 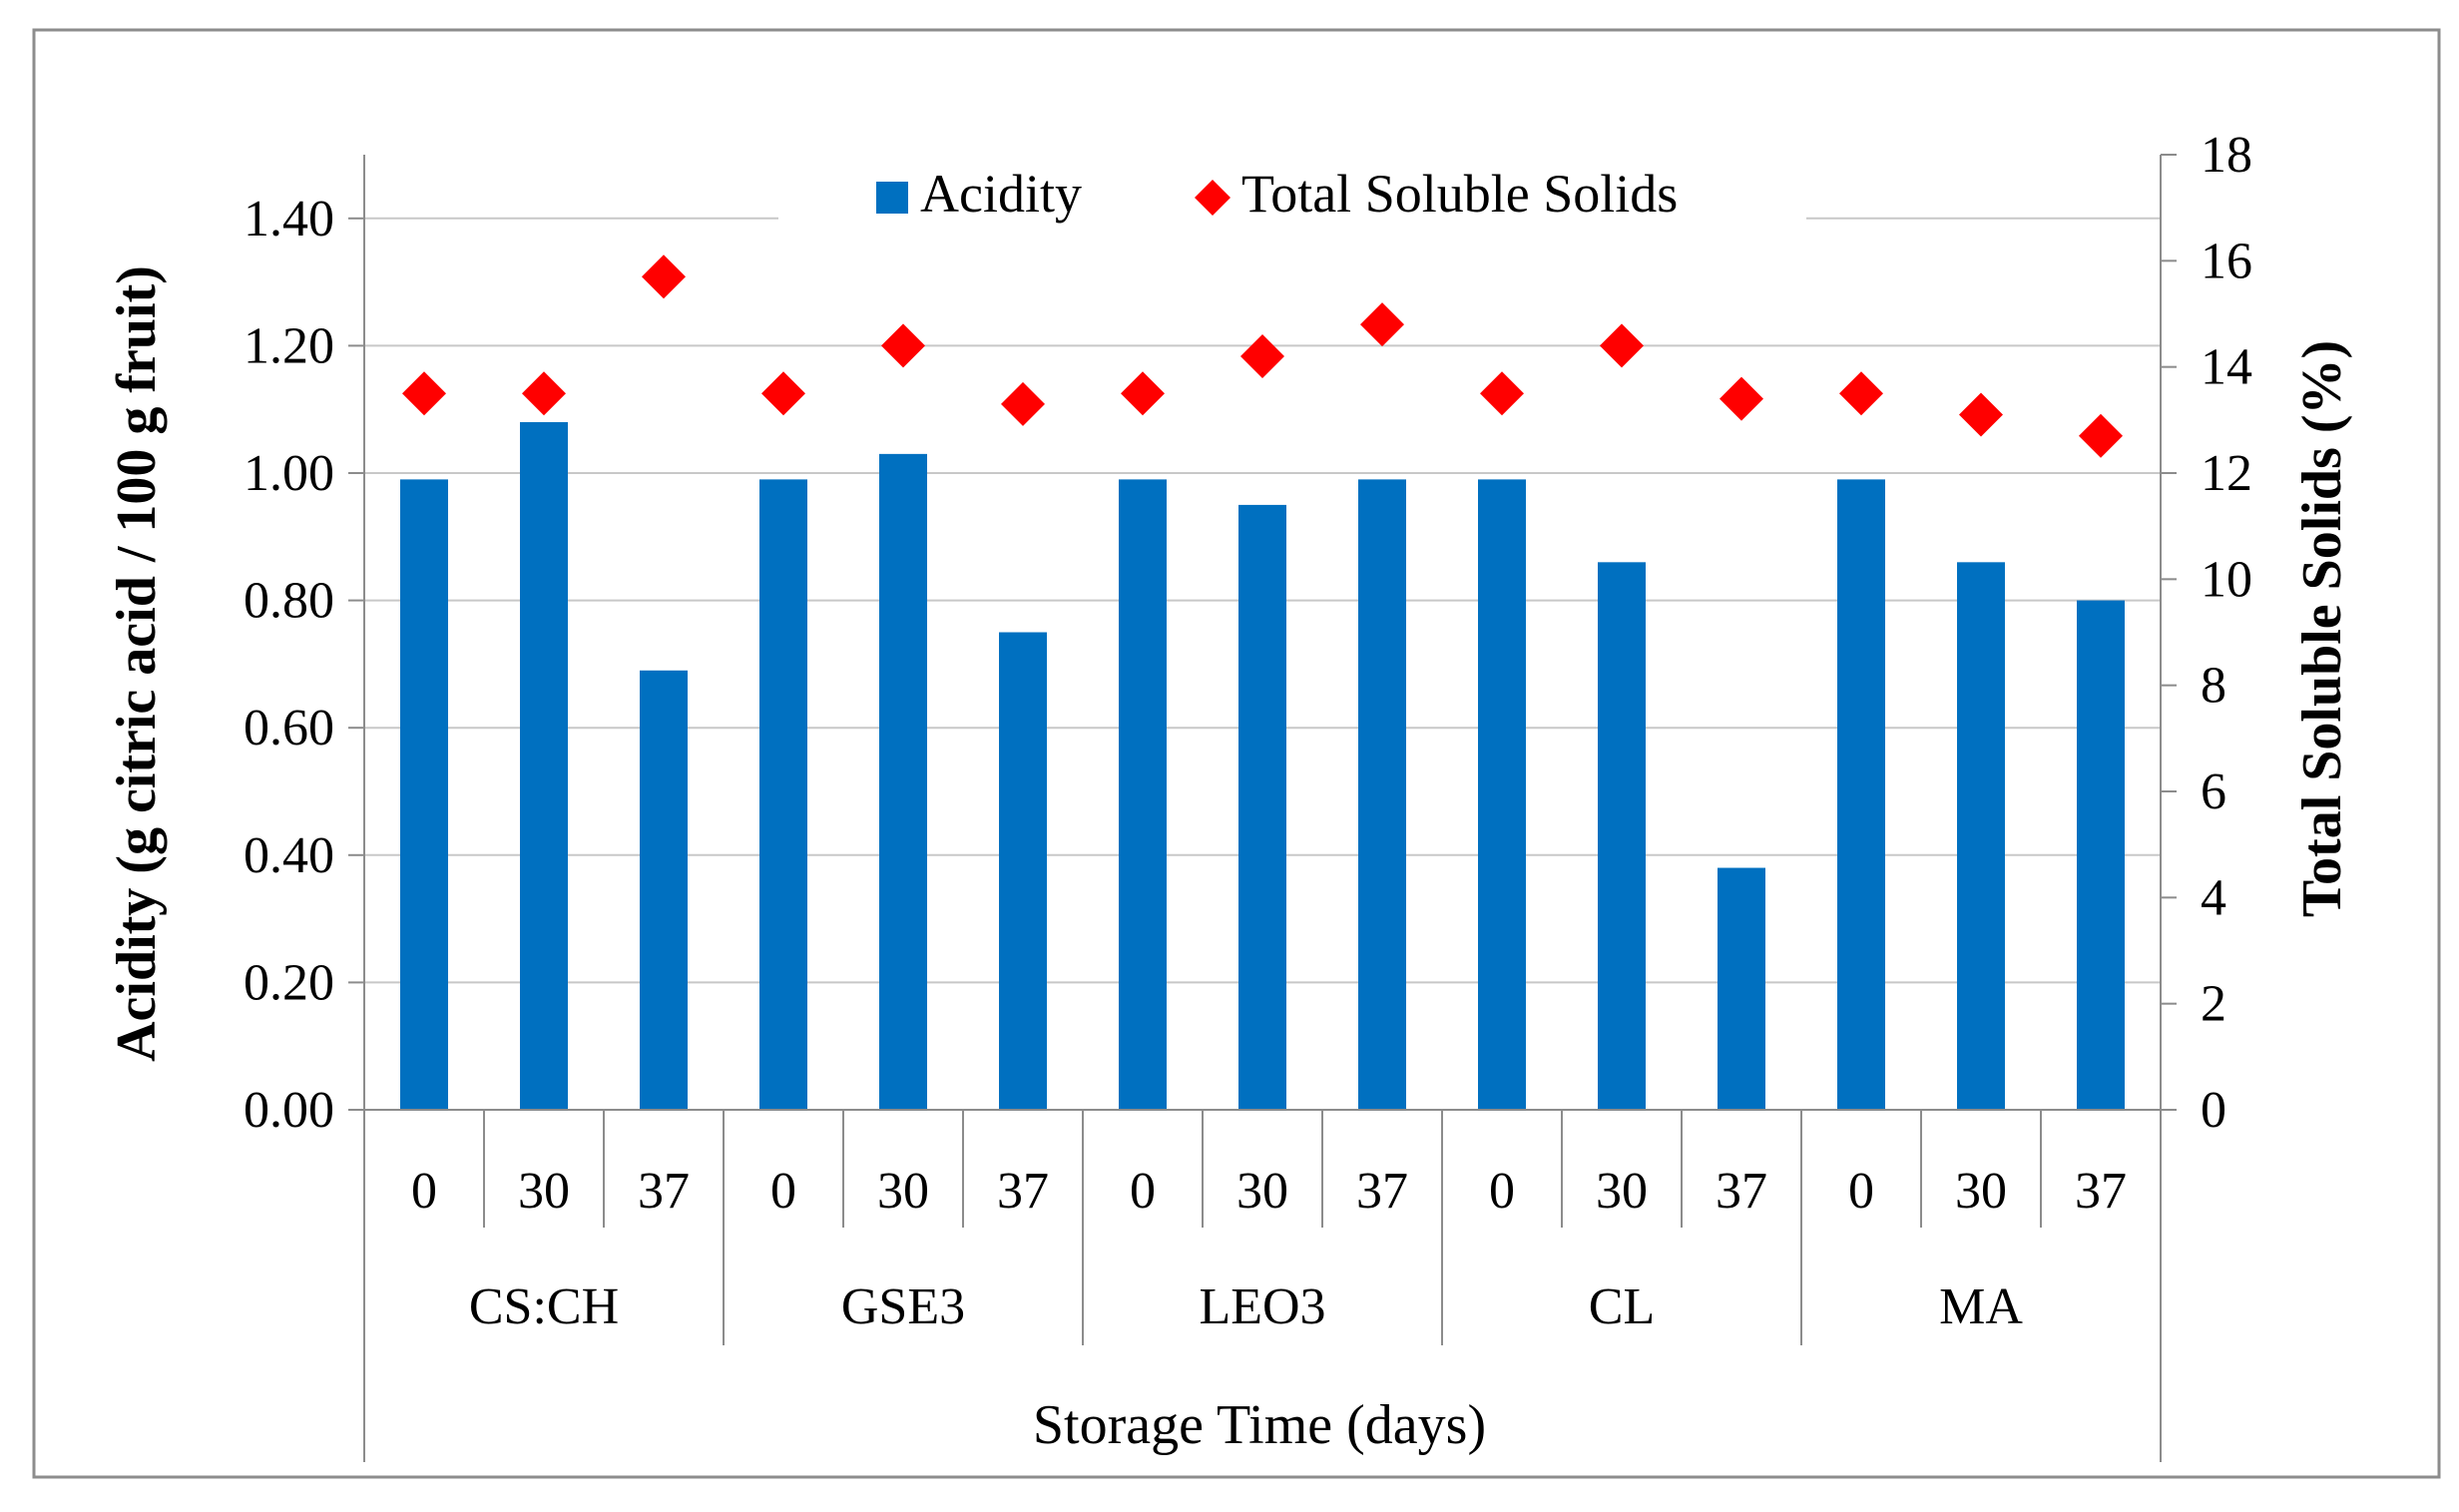 I want to click on y-tick-label: 0.60, so click(x=289, y=728).